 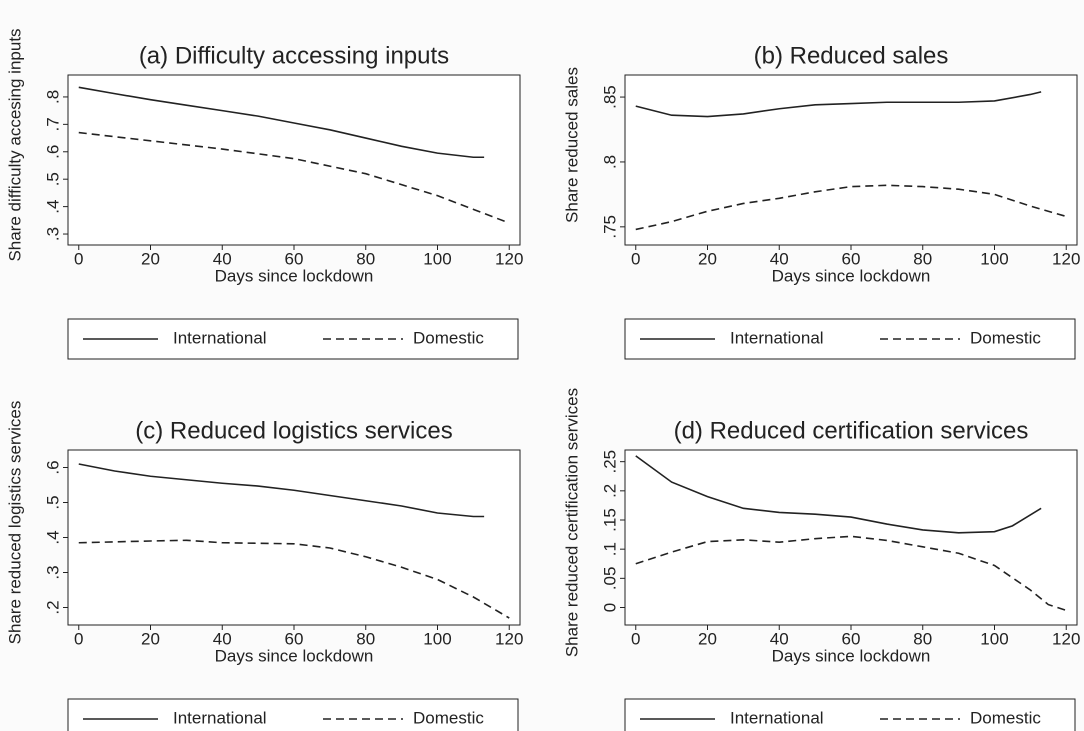 I want to click on y-tick-label: .25, so click(x=609, y=462).